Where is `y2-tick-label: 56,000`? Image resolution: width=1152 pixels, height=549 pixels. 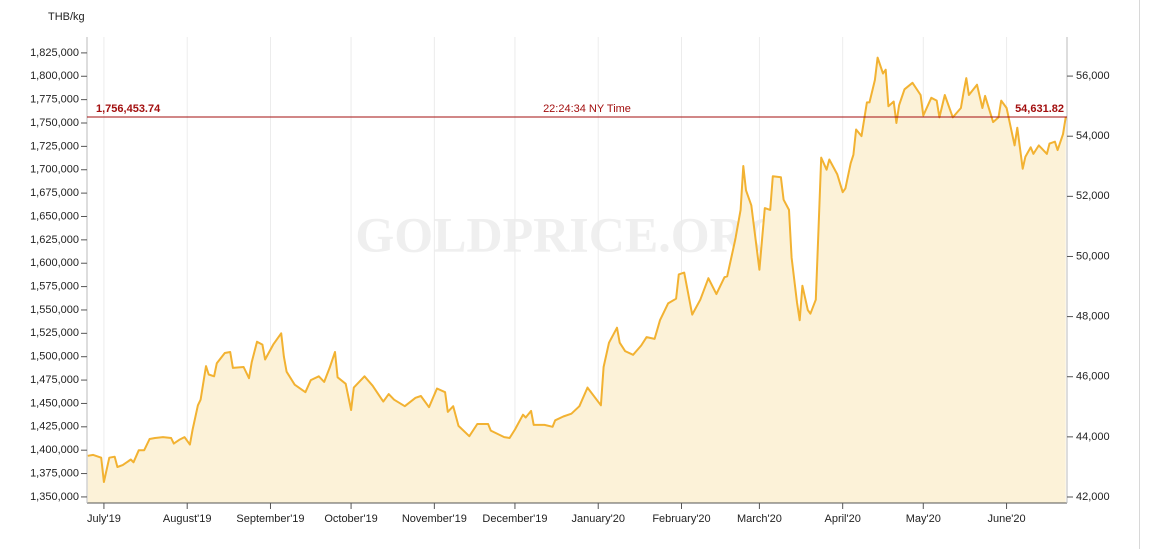 y2-tick-label: 56,000 is located at coordinates (1093, 76).